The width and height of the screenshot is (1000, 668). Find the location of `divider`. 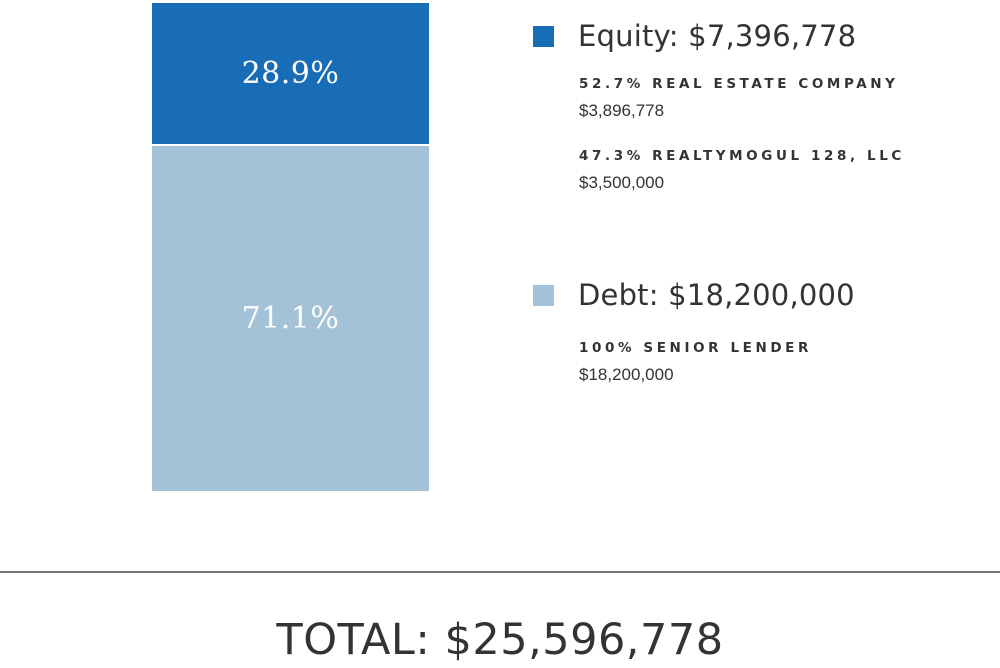

divider is located at coordinates (500, 572).